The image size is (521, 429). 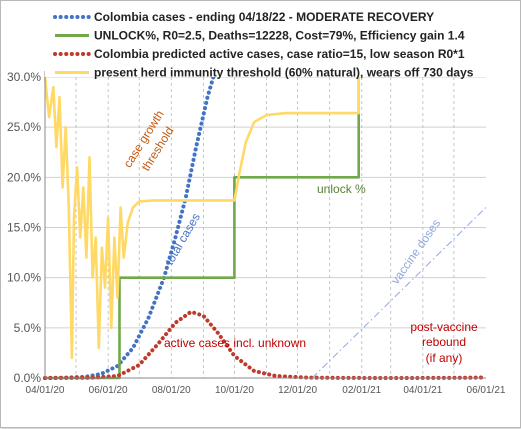 I want to click on x-tick-label: 10/01/20, so click(x=234, y=390).